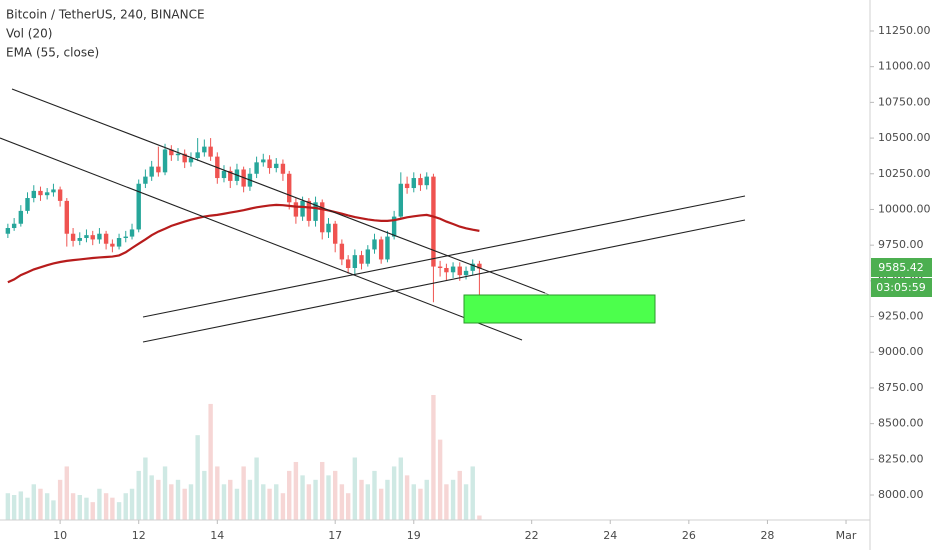 The image size is (932, 550). I want to click on y-tick-label: 8750.00, so click(901, 387).